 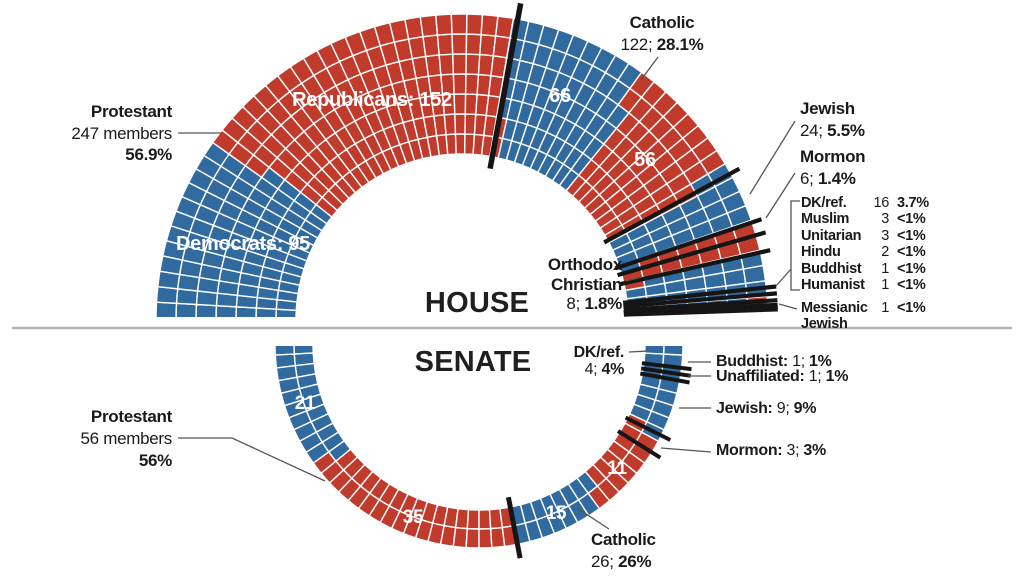 What do you see at coordinates (473, 362) in the screenshot?
I see `senate-title: SENATE` at bounding box center [473, 362].